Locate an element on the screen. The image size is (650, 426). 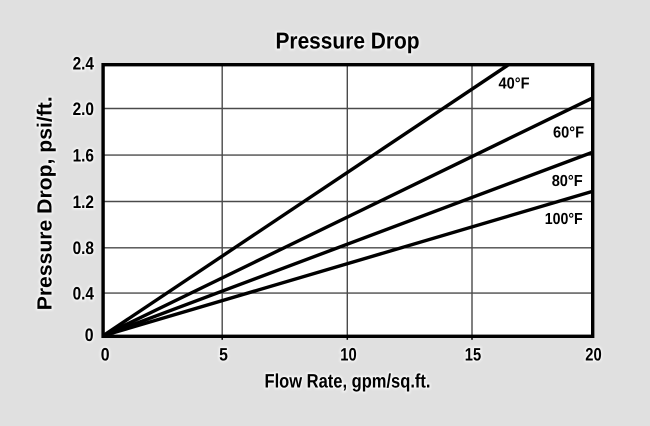
svg-text: 15 is located at coordinates (473, 355).